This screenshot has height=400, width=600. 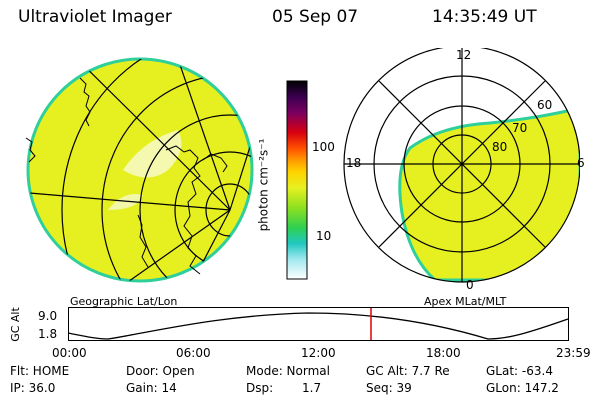 I want to click on gc-alt-plot, so click(x=318, y=324).